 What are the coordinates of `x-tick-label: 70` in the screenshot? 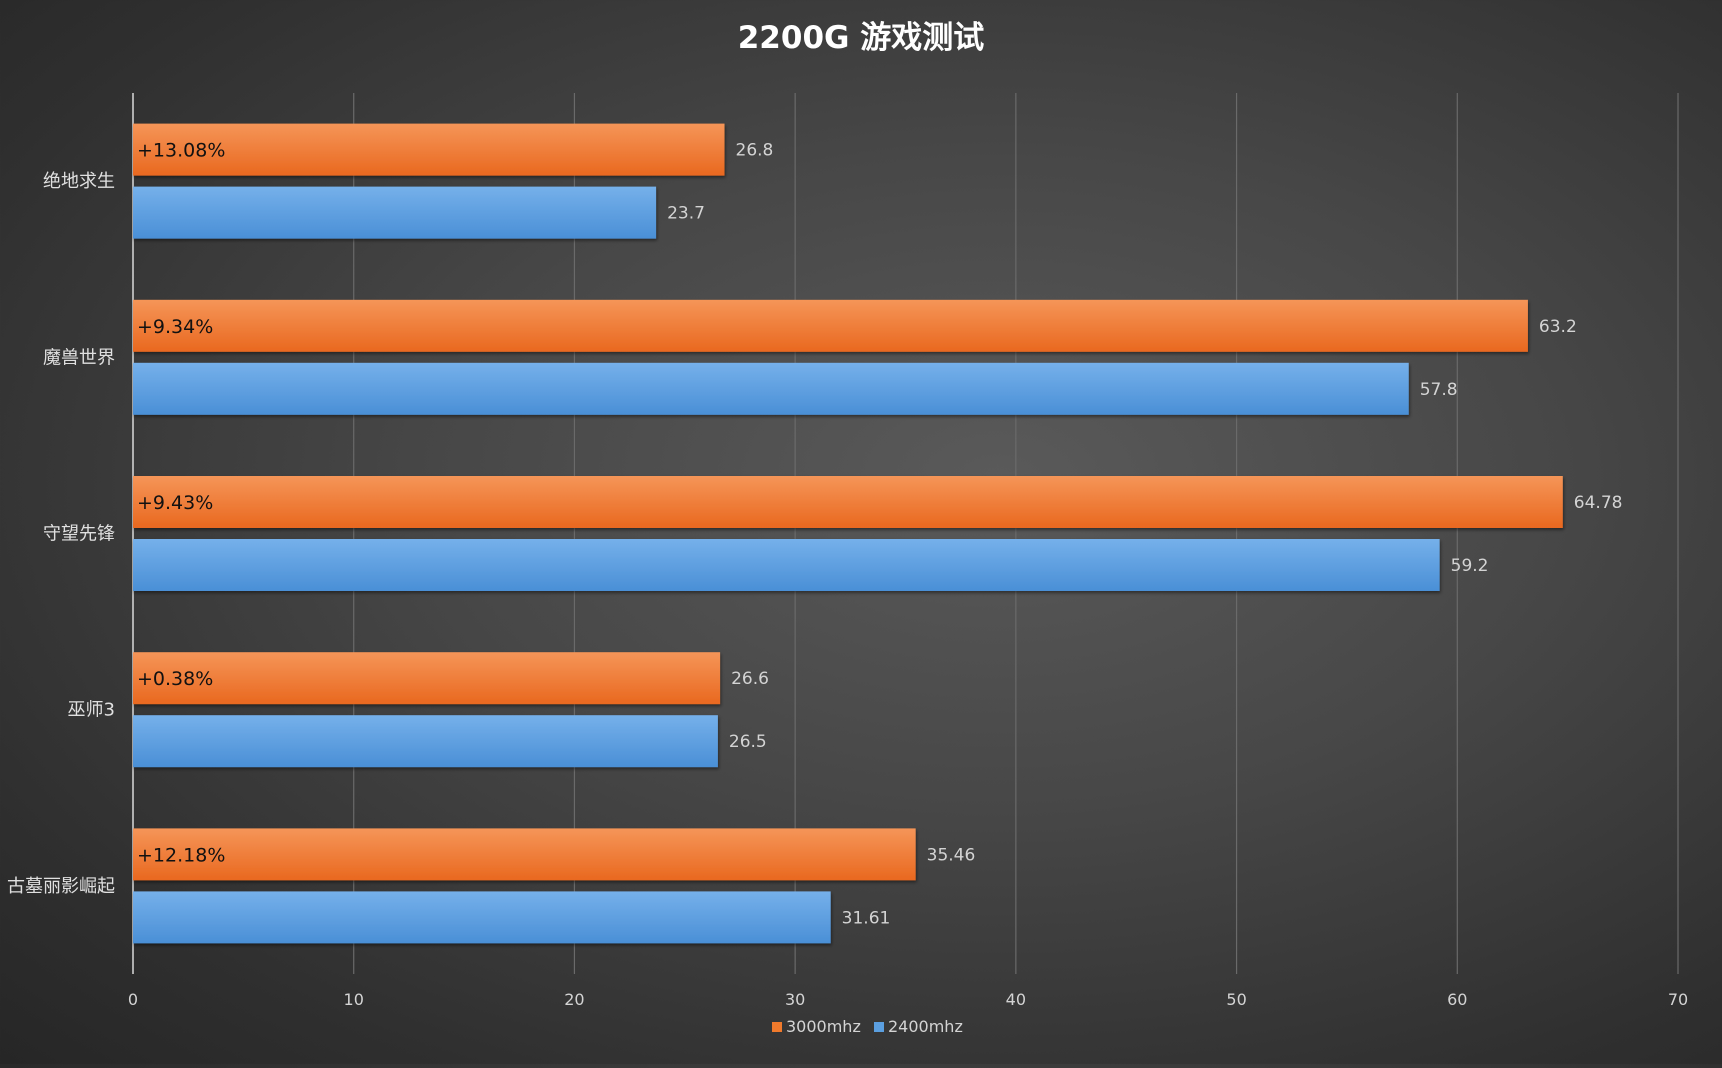 It's located at (1678, 999).